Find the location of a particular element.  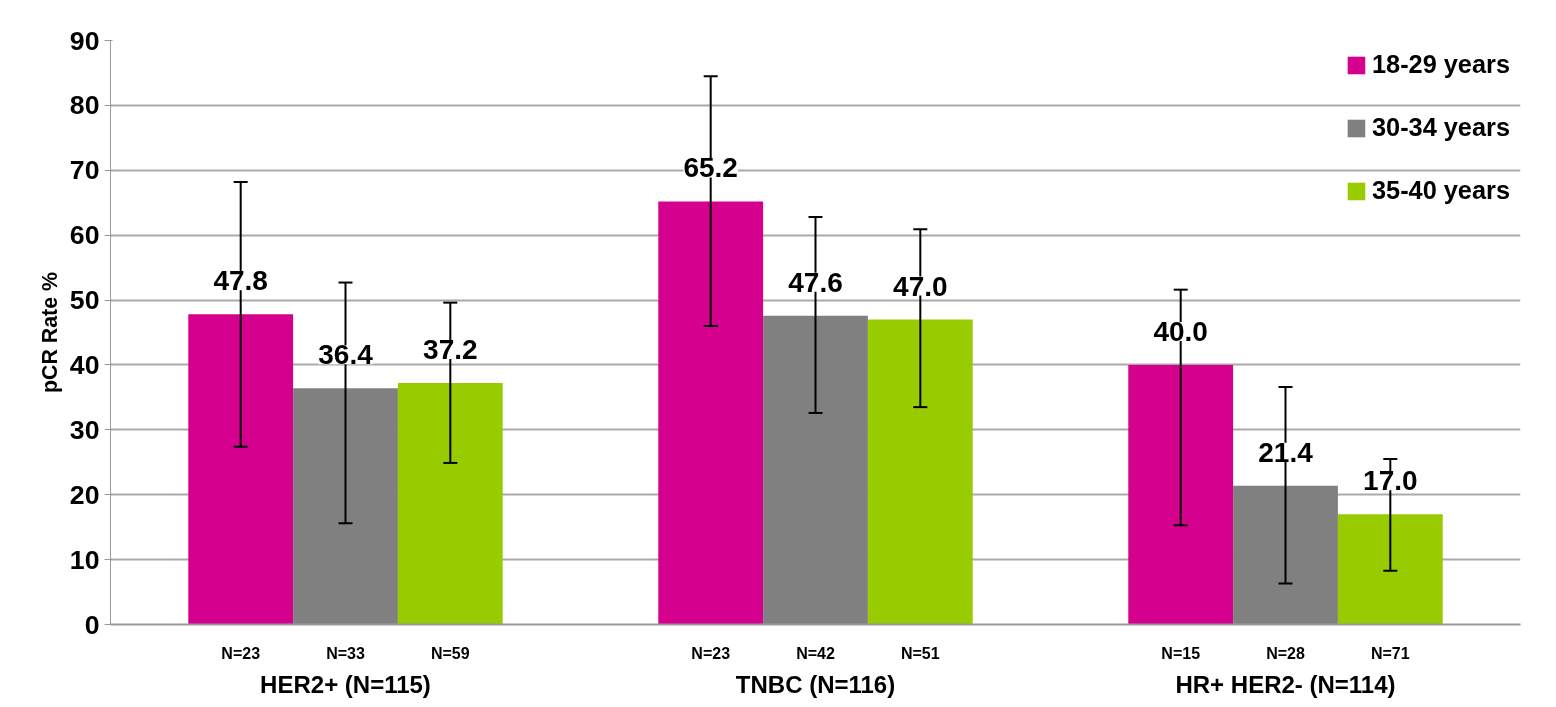

legend-label: 30-34 years is located at coordinates (1440, 127).